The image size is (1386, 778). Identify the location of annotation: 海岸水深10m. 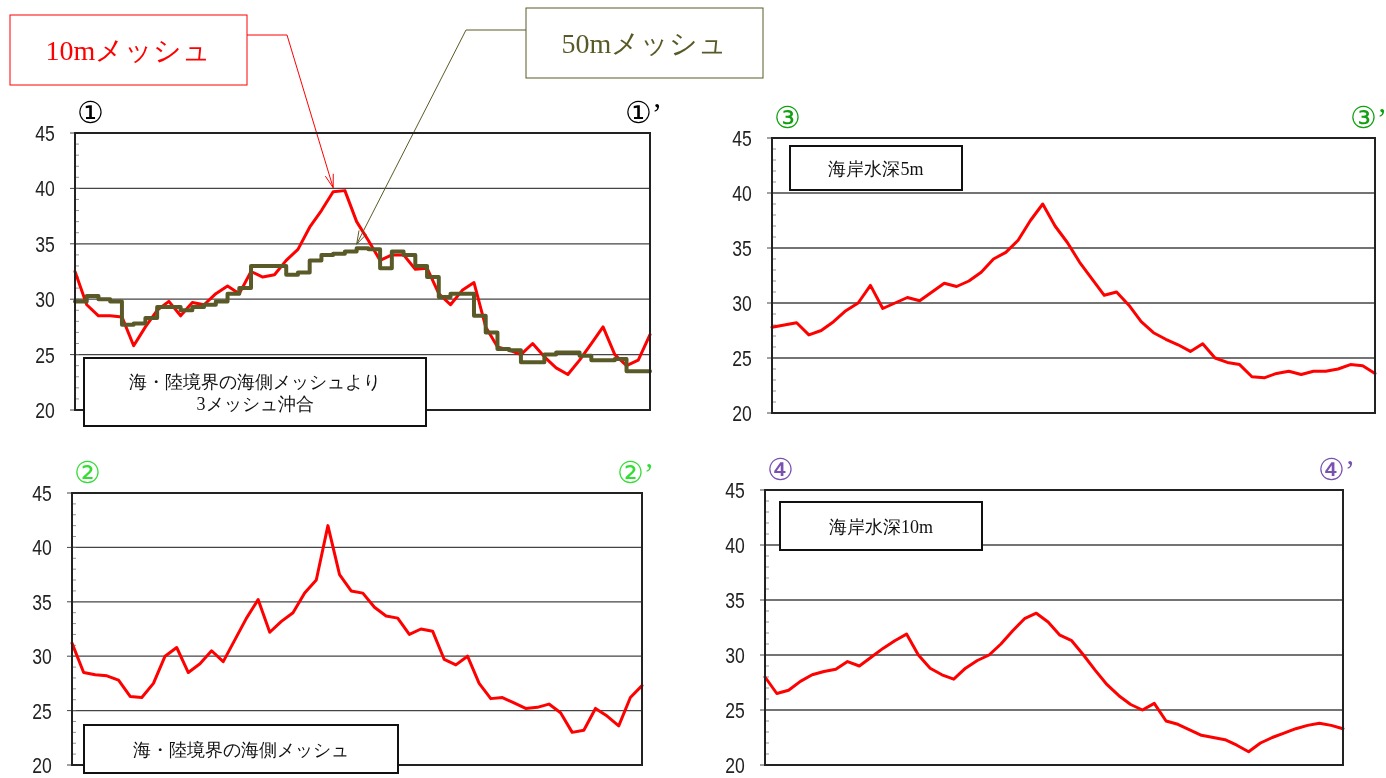
(881, 527).